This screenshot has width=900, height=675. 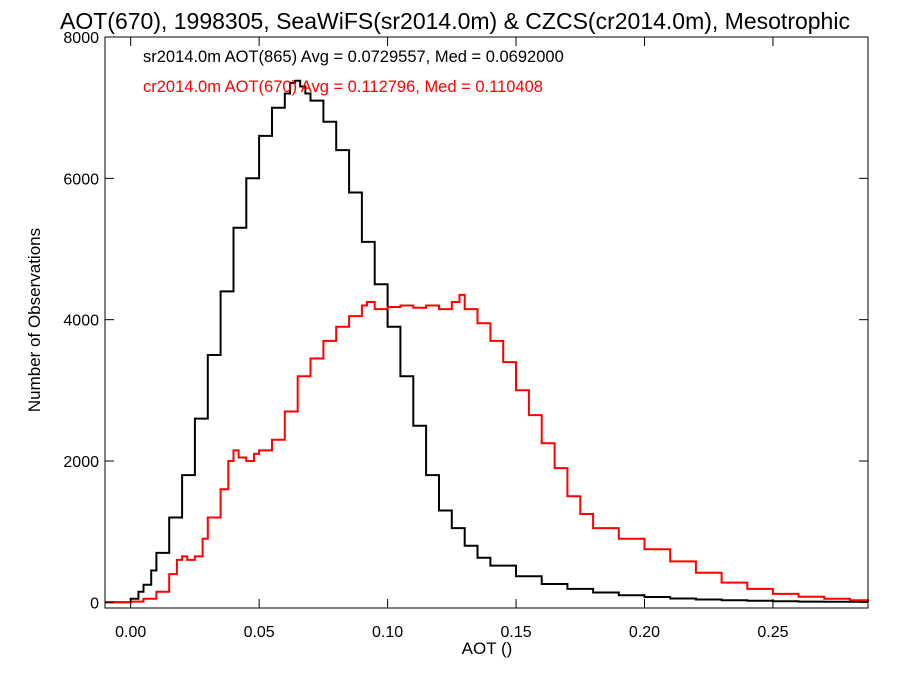 What do you see at coordinates (94, 603) in the screenshot?
I see `y-tick-label: 0` at bounding box center [94, 603].